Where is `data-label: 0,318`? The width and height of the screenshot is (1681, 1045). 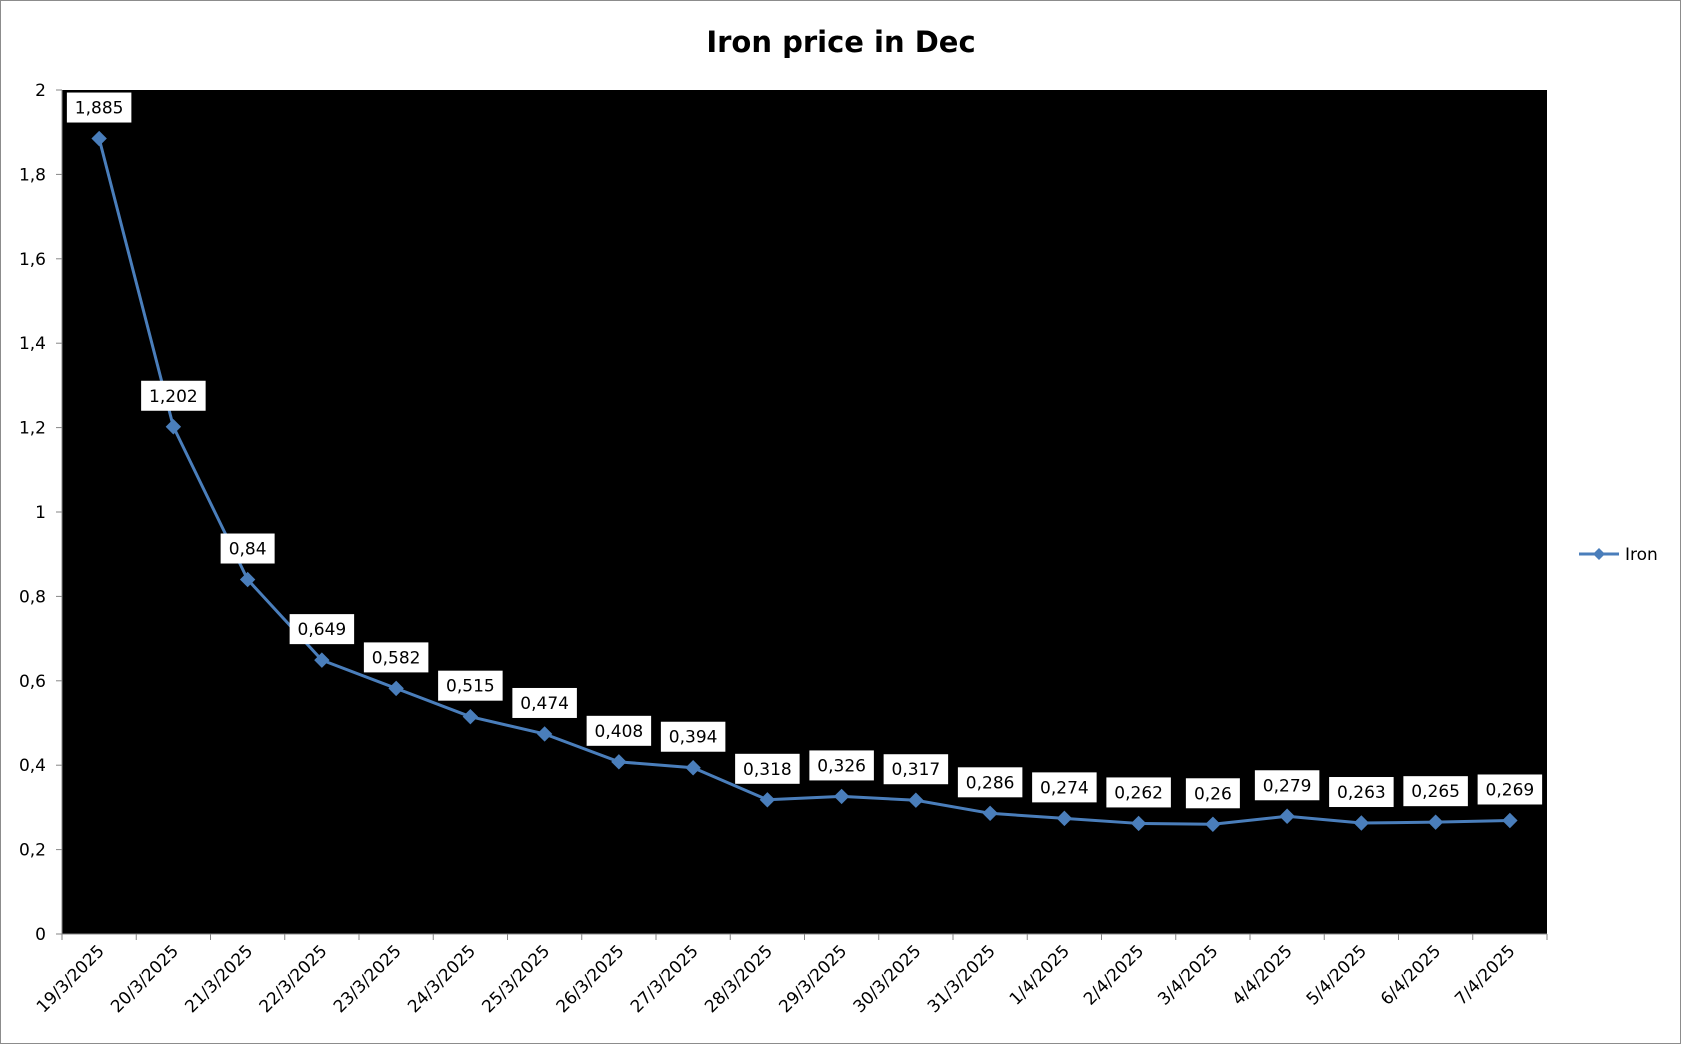
data-label: 0,318 is located at coordinates (767, 770).